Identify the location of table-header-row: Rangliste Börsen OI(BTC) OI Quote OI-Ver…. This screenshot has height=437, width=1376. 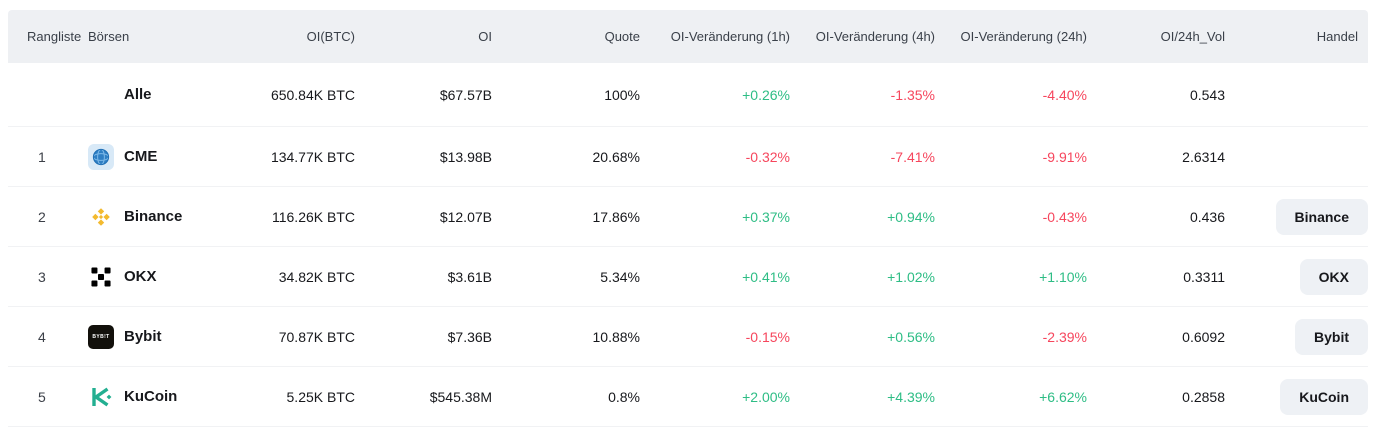
(688, 36).